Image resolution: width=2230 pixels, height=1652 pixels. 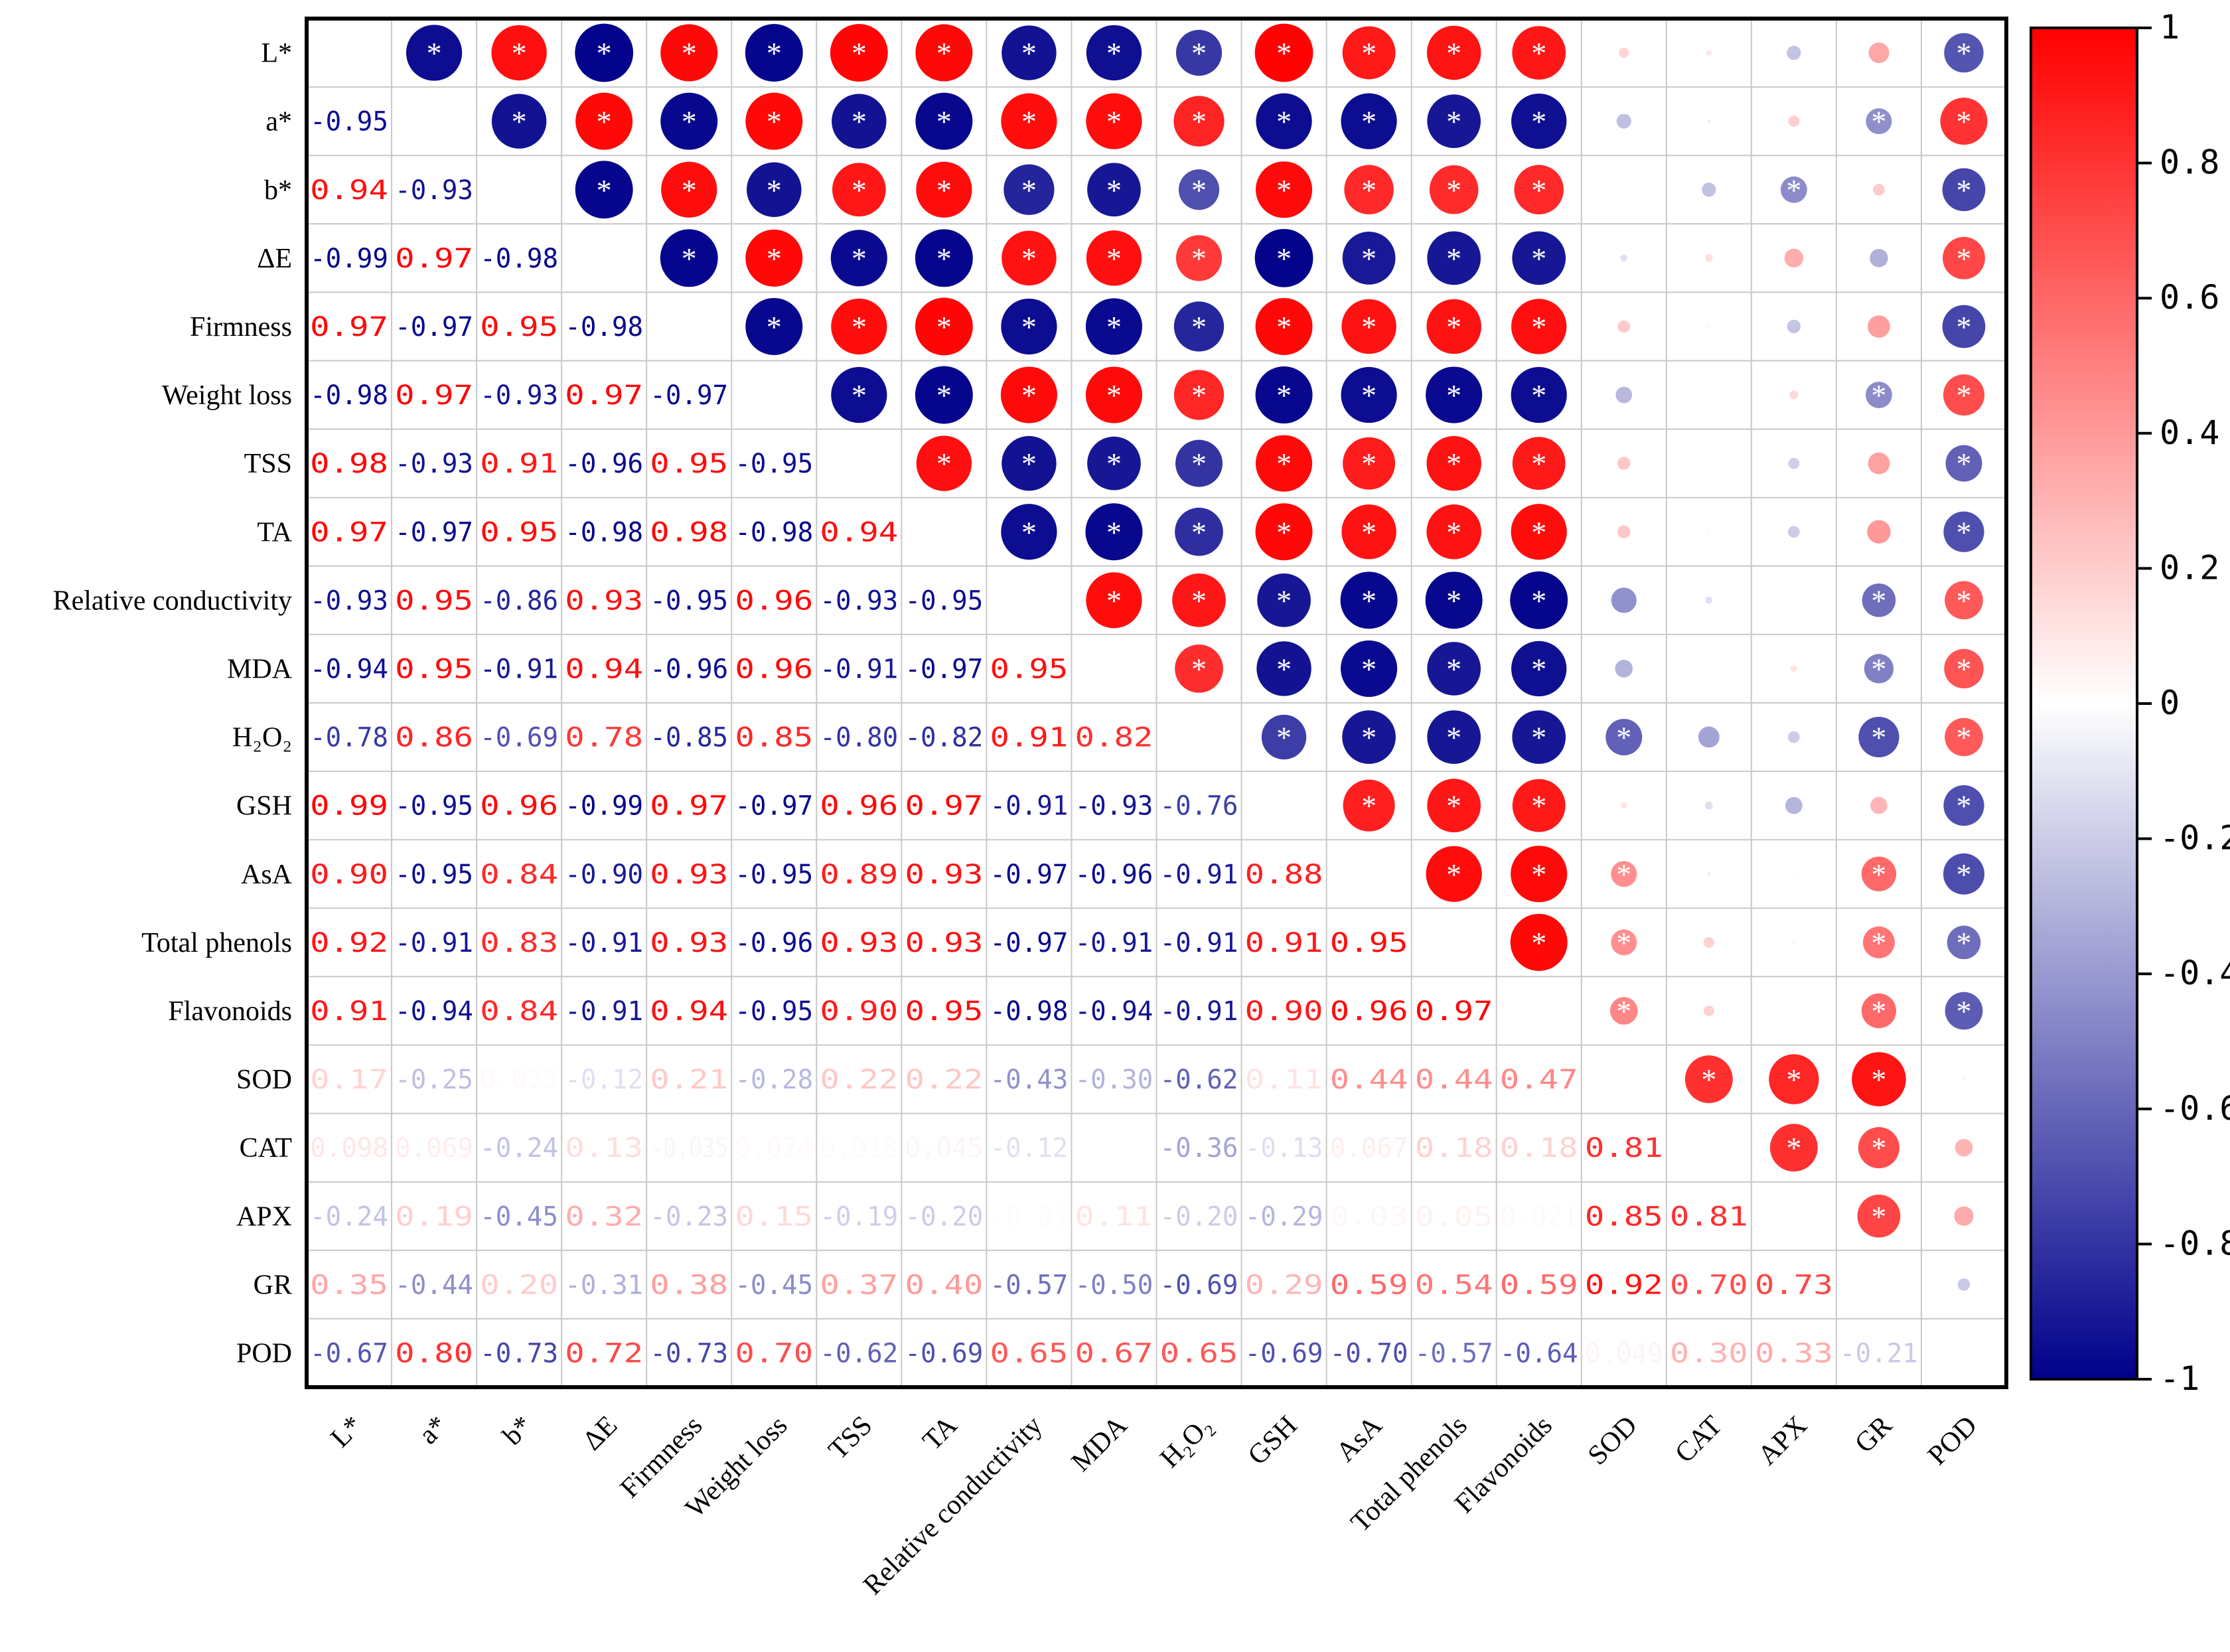 What do you see at coordinates (689, 669) in the screenshot?
I see `correlation-value: -0.96` at bounding box center [689, 669].